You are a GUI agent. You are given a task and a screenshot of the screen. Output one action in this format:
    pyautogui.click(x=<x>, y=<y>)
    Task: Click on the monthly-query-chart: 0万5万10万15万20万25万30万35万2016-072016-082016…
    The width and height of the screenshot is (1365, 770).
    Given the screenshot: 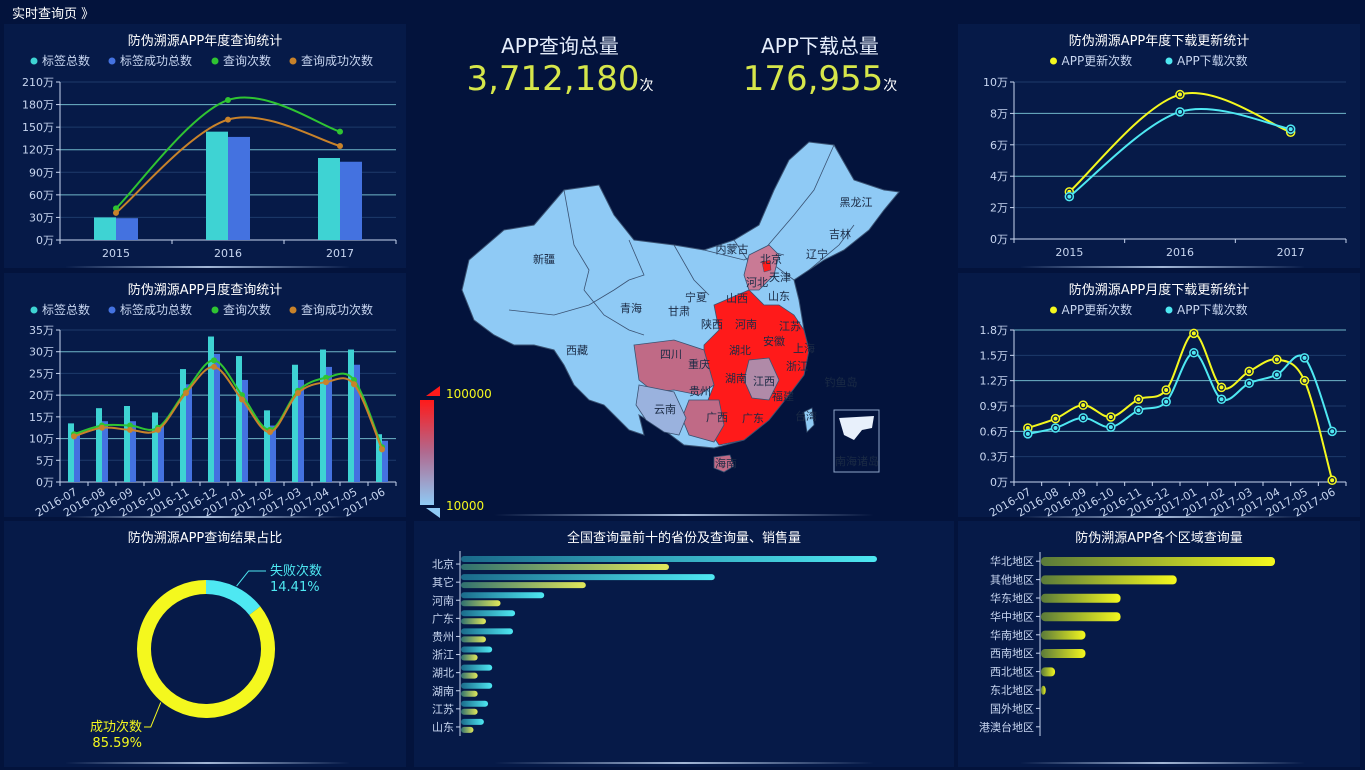 What is the action you would take?
    pyautogui.click(x=213, y=411)
    